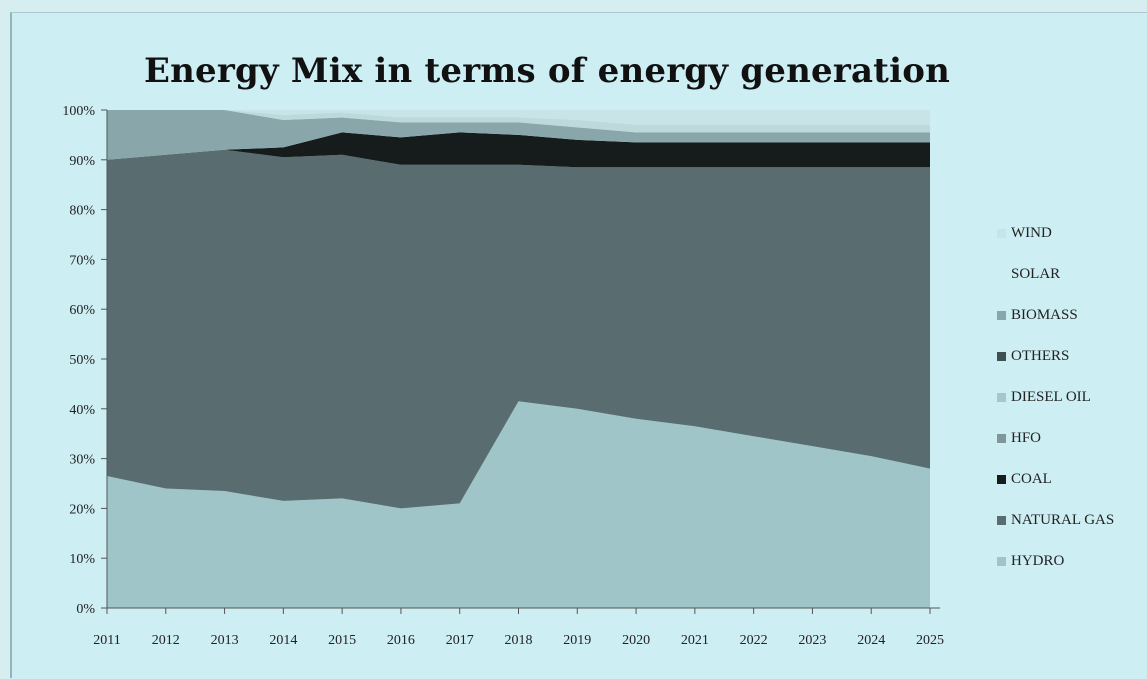 The width and height of the screenshot is (1147, 679). Describe the element at coordinates (106, 640) in the screenshot. I see `x-tick-label: 2011` at that location.